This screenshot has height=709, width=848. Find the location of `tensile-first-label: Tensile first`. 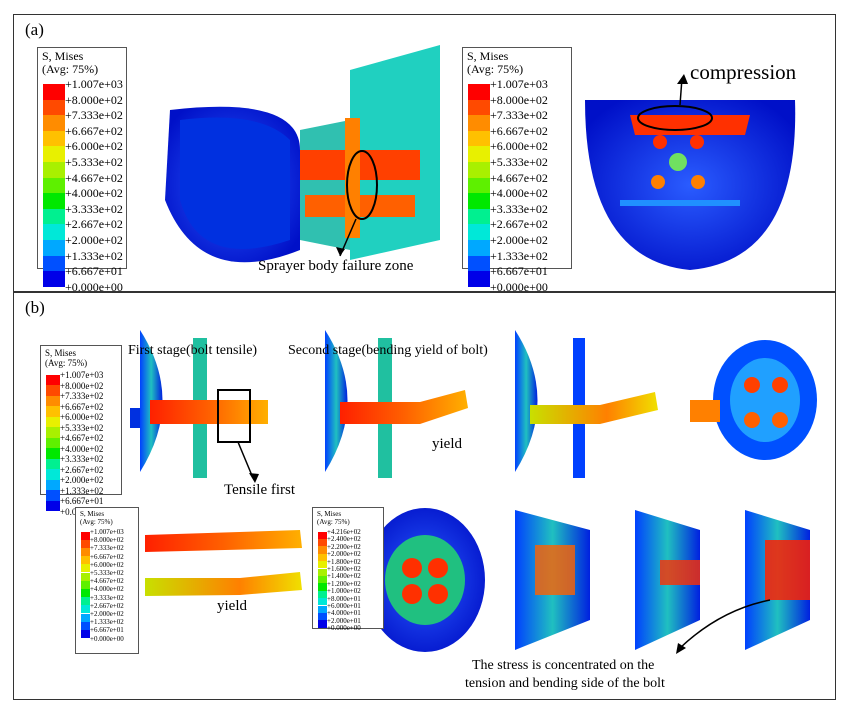

tensile-first-label: Tensile first is located at coordinates (260, 490).